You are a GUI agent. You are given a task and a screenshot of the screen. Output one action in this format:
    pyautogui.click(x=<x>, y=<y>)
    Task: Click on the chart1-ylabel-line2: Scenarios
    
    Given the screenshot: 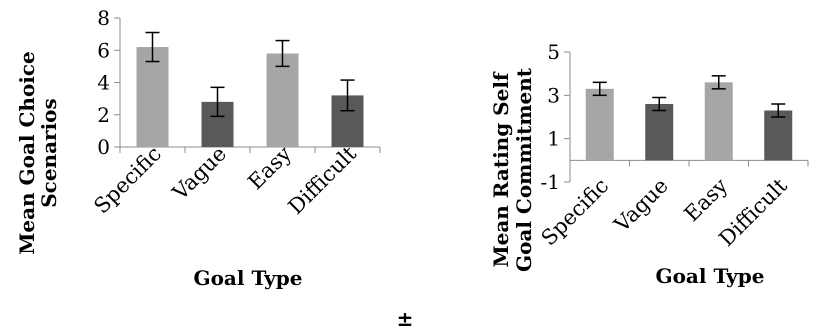 What is the action you would take?
    pyautogui.click(x=49, y=153)
    